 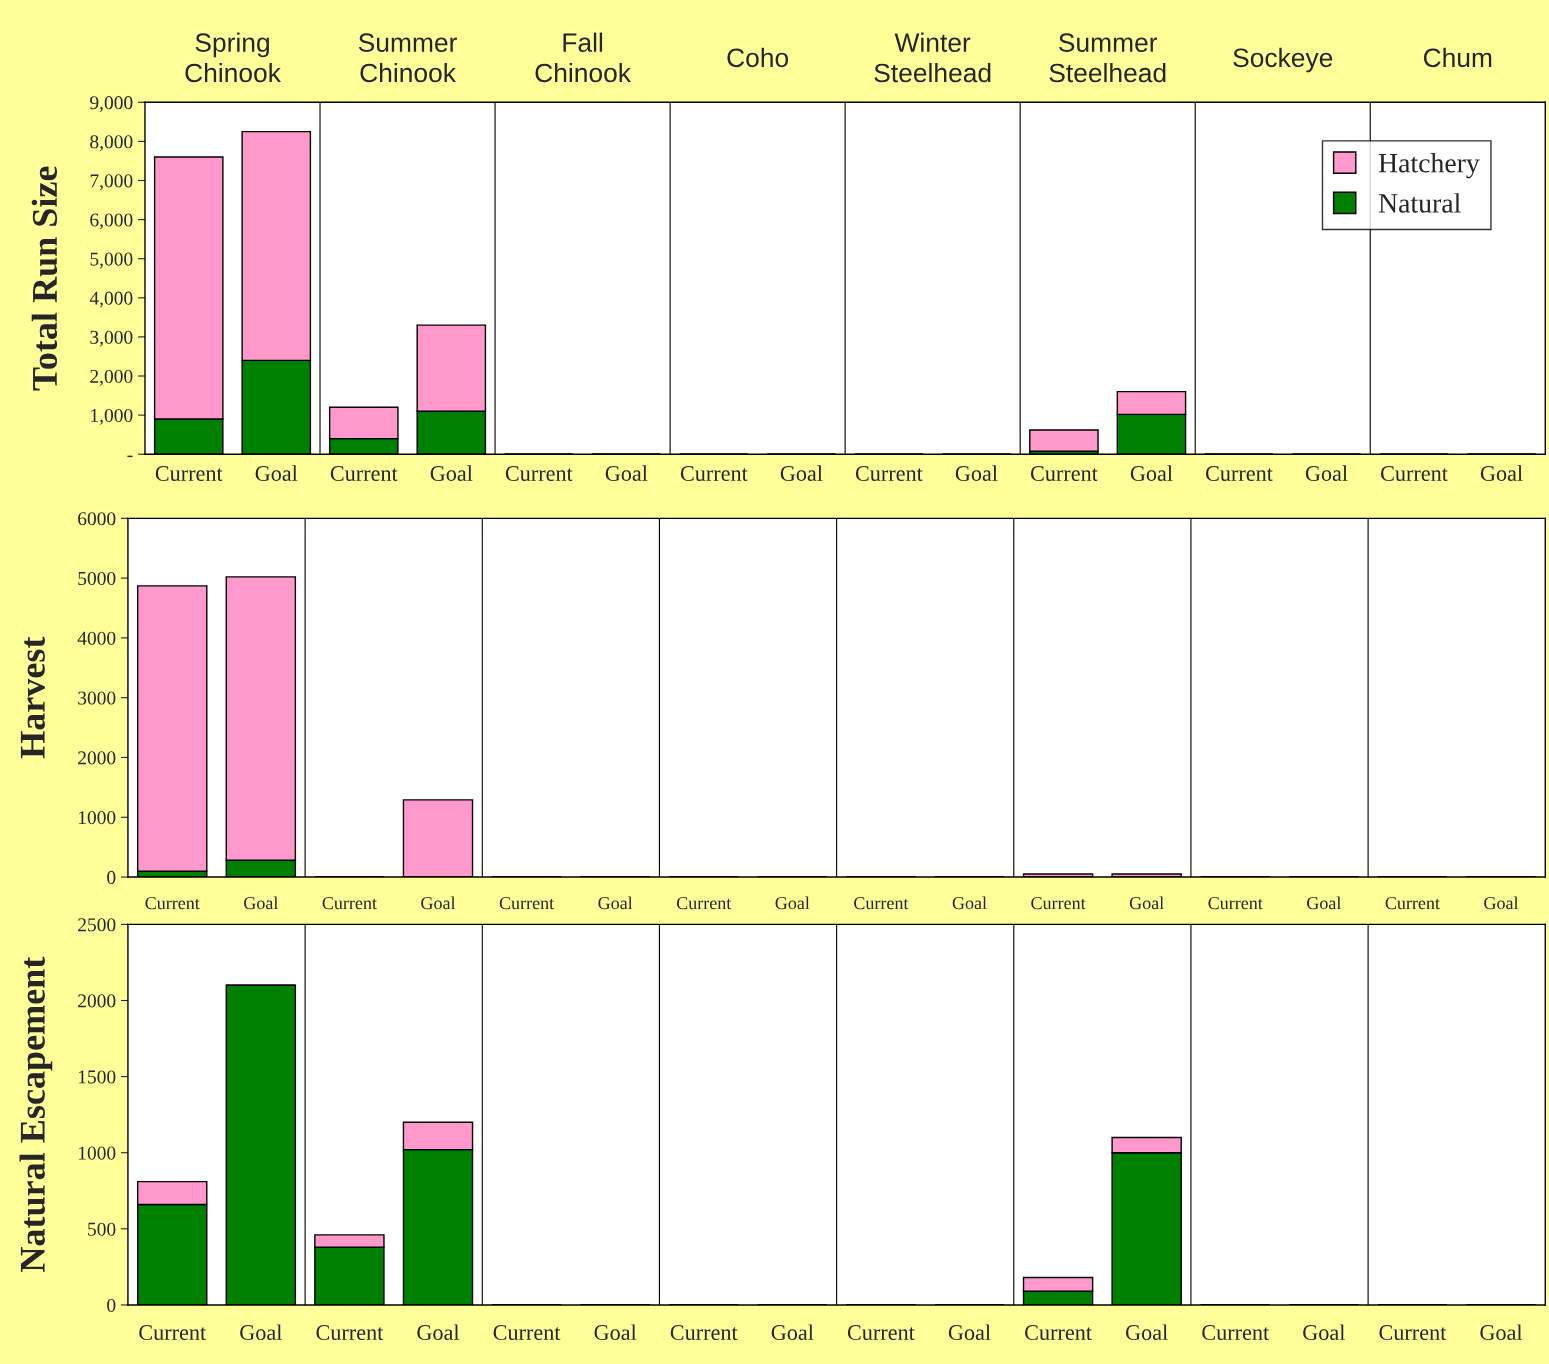 I want to click on y-tick-label: 3000, so click(x=97, y=698).